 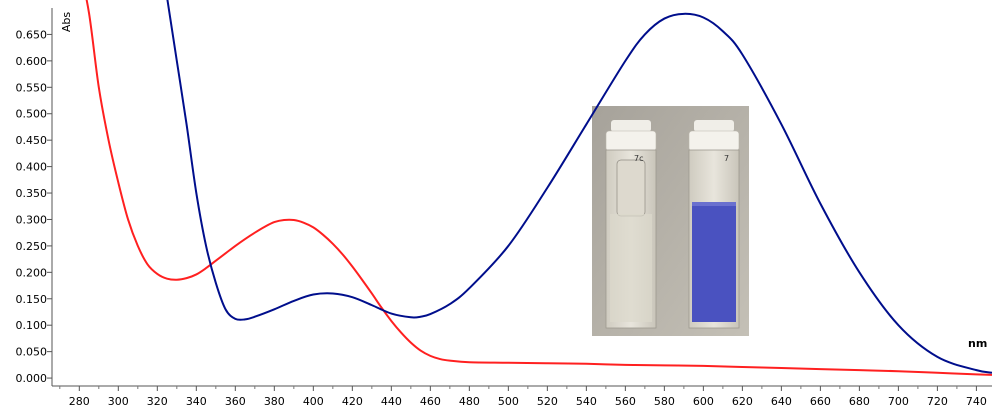 What do you see at coordinates (631, 224) in the screenshot?
I see `cuvette-colorless: 7c` at bounding box center [631, 224].